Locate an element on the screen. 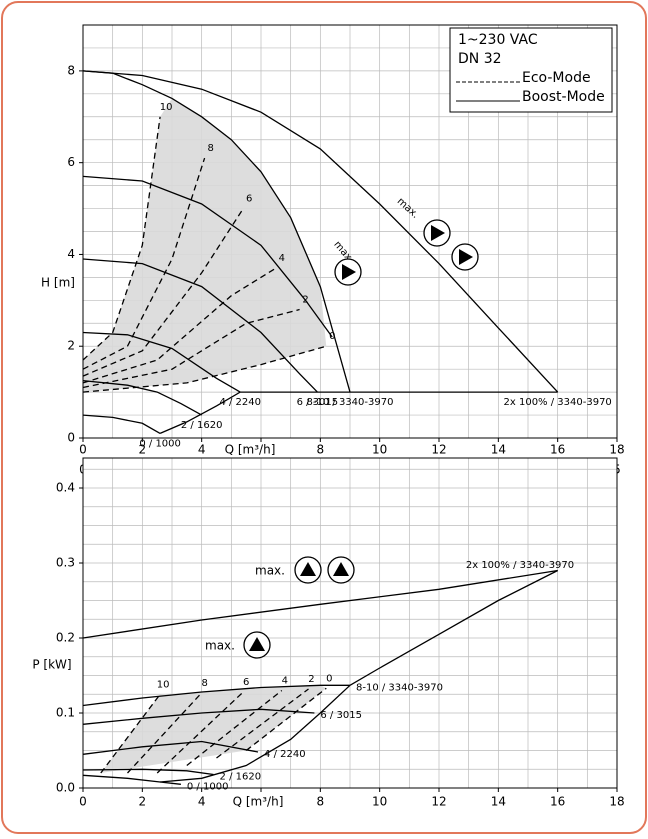 The width and height of the screenshot is (648, 839). legend-box is located at coordinates (531, 70).